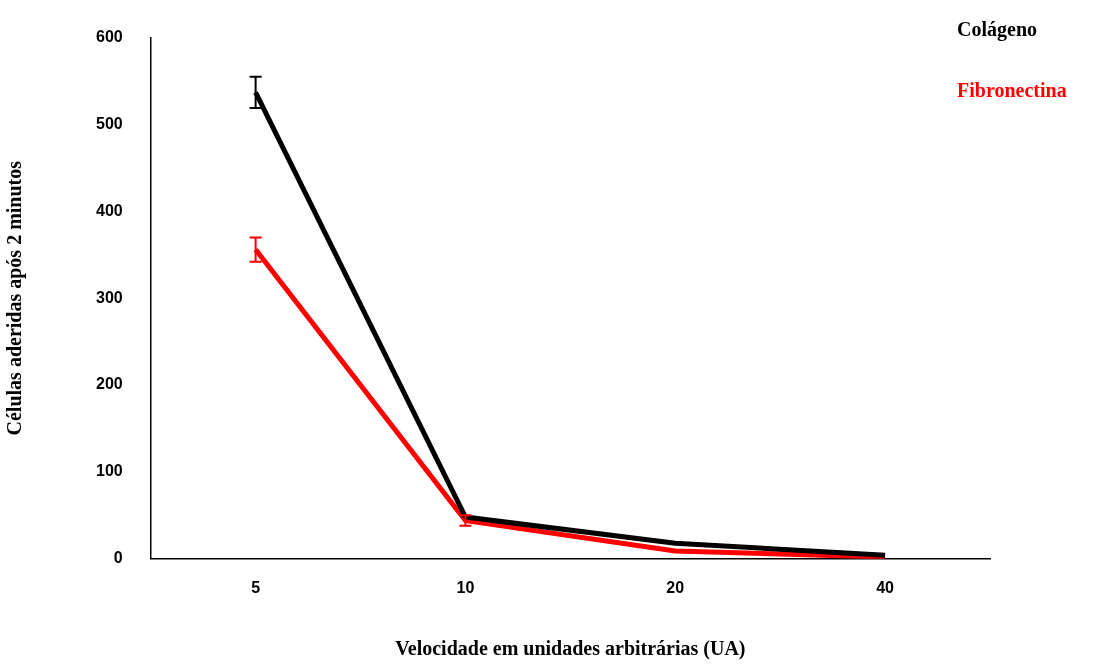 This screenshot has height=666, width=1110. I want to click on y-tick-label: 300, so click(109, 297).